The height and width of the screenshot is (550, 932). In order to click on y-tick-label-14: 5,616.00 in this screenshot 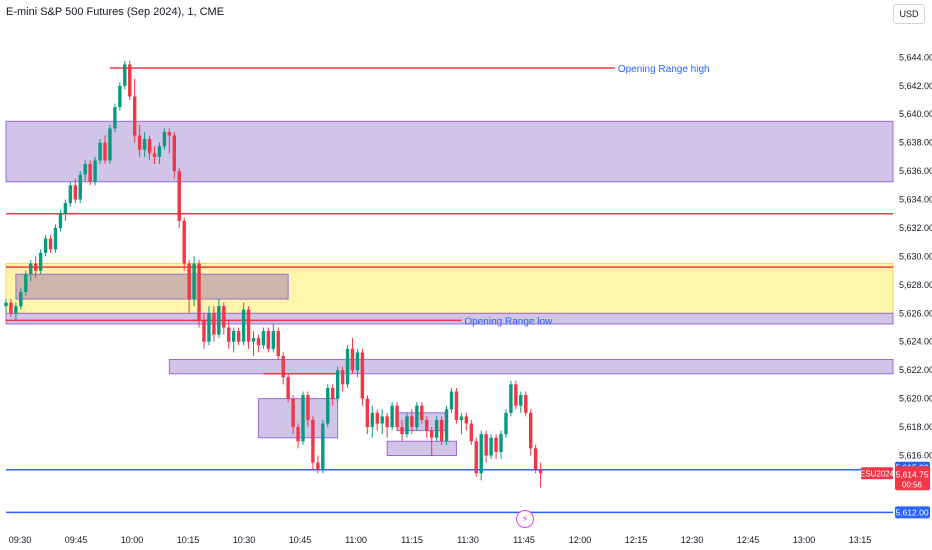, I will do `click(915, 456)`.